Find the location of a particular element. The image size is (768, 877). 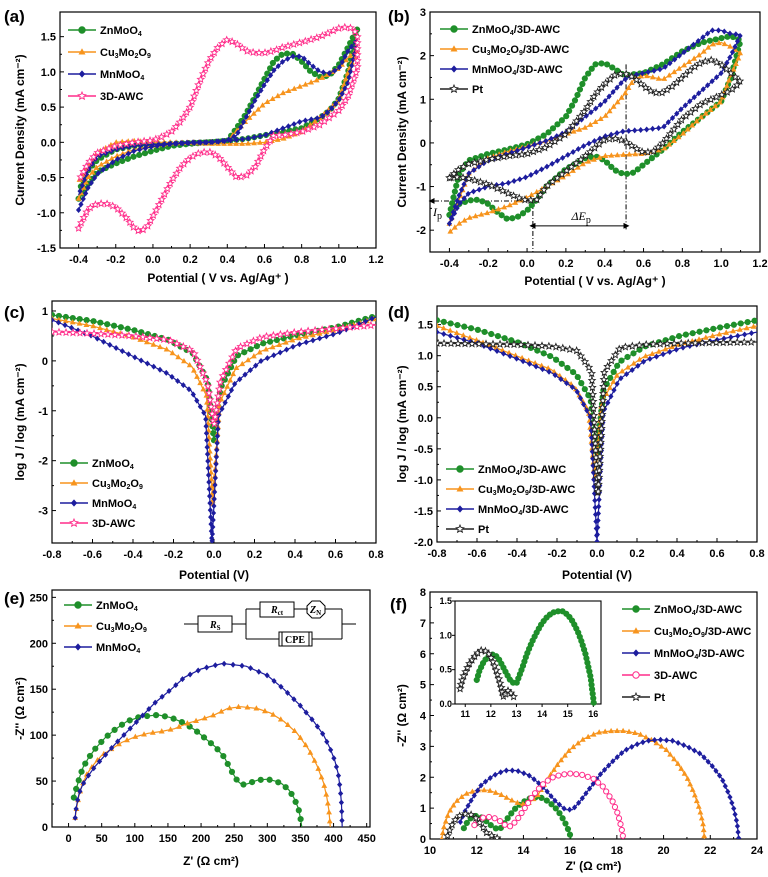

cpe-label: CPE is located at coordinates (295, 640).